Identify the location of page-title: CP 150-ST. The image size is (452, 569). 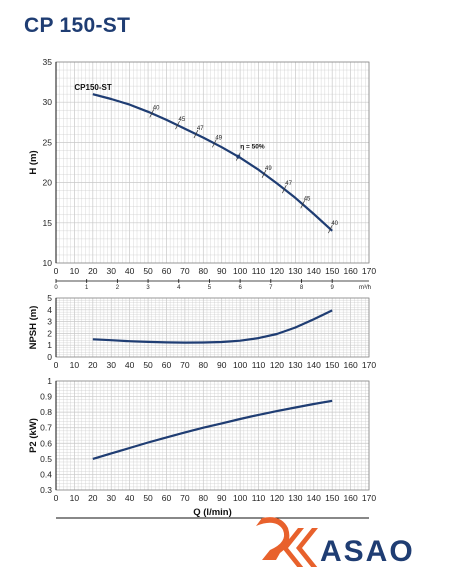
(77, 25).